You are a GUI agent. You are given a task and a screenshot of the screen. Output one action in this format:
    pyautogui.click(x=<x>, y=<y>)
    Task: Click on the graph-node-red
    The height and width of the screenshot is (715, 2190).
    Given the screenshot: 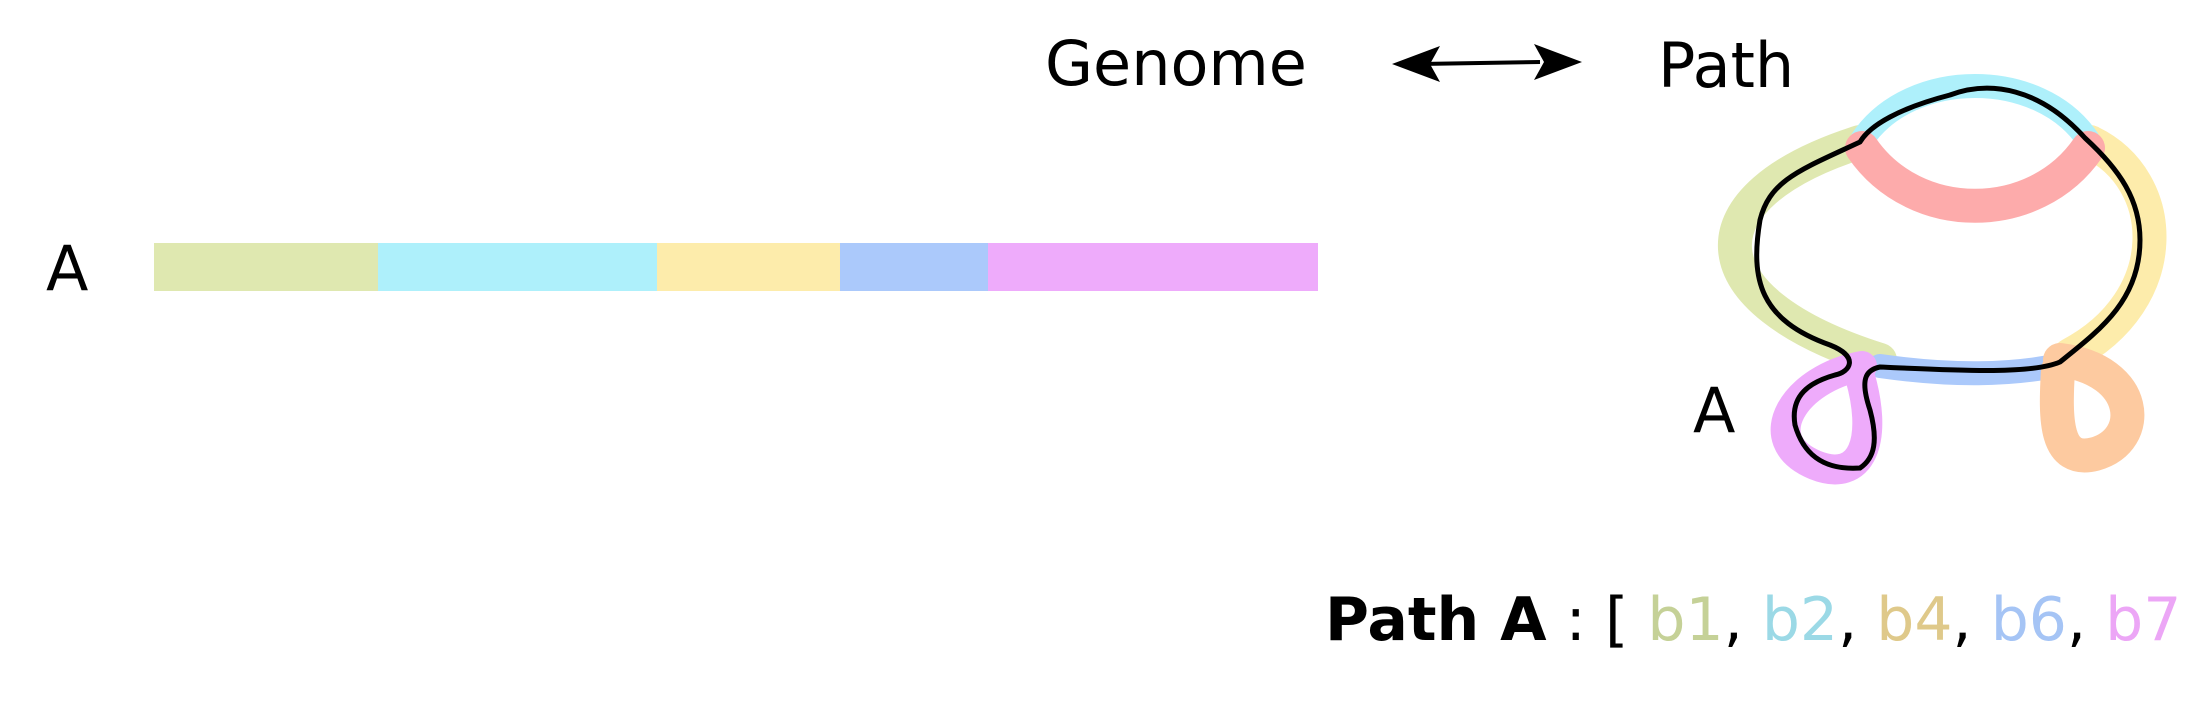 What is the action you would take?
    pyautogui.click(x=1975, y=177)
    